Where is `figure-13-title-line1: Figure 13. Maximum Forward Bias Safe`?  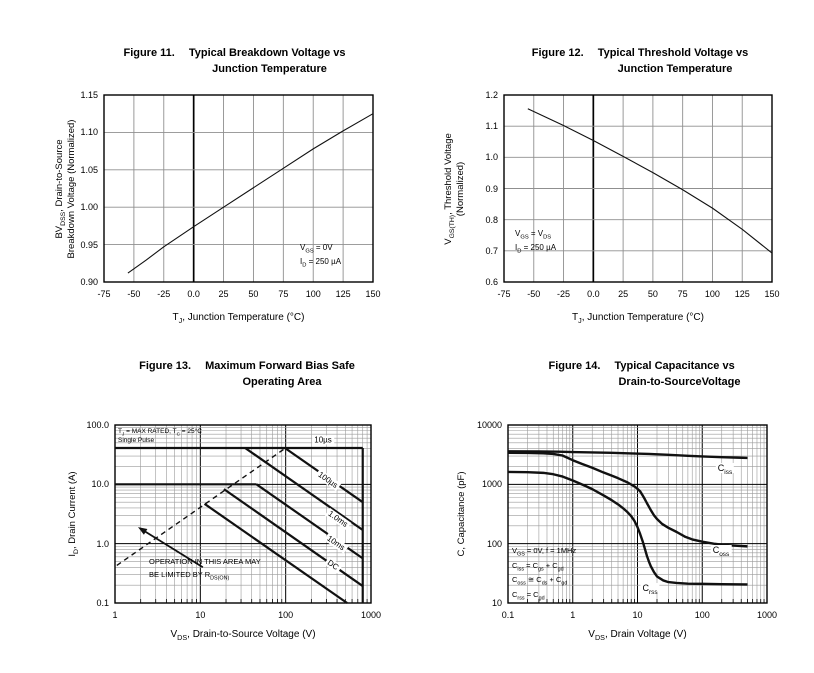 figure-13-title-line1: Figure 13. Maximum Forward Bias Safe is located at coordinates (247, 366).